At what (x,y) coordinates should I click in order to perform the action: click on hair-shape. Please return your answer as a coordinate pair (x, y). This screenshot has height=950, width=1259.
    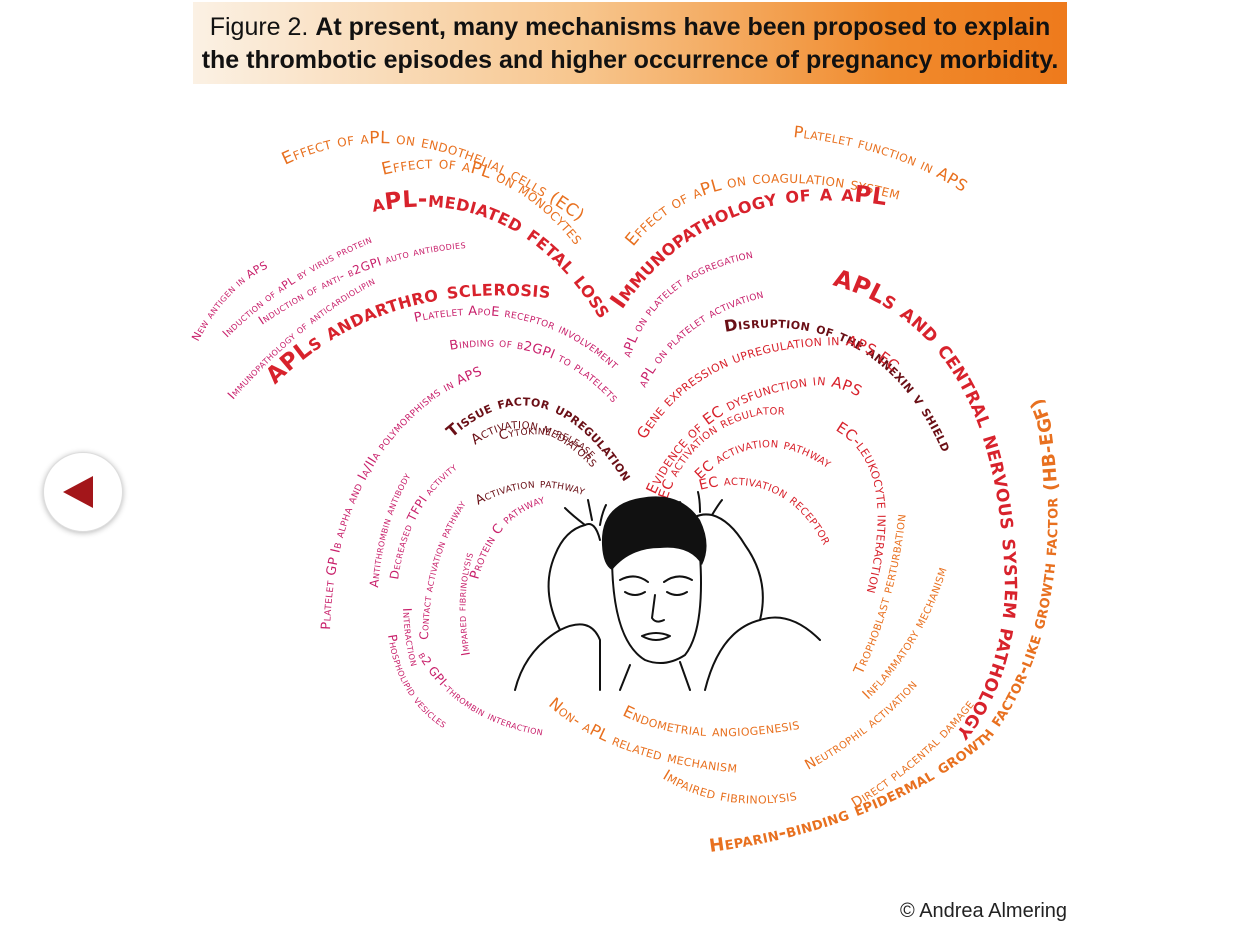
    Looking at the image, I should click on (654, 533).